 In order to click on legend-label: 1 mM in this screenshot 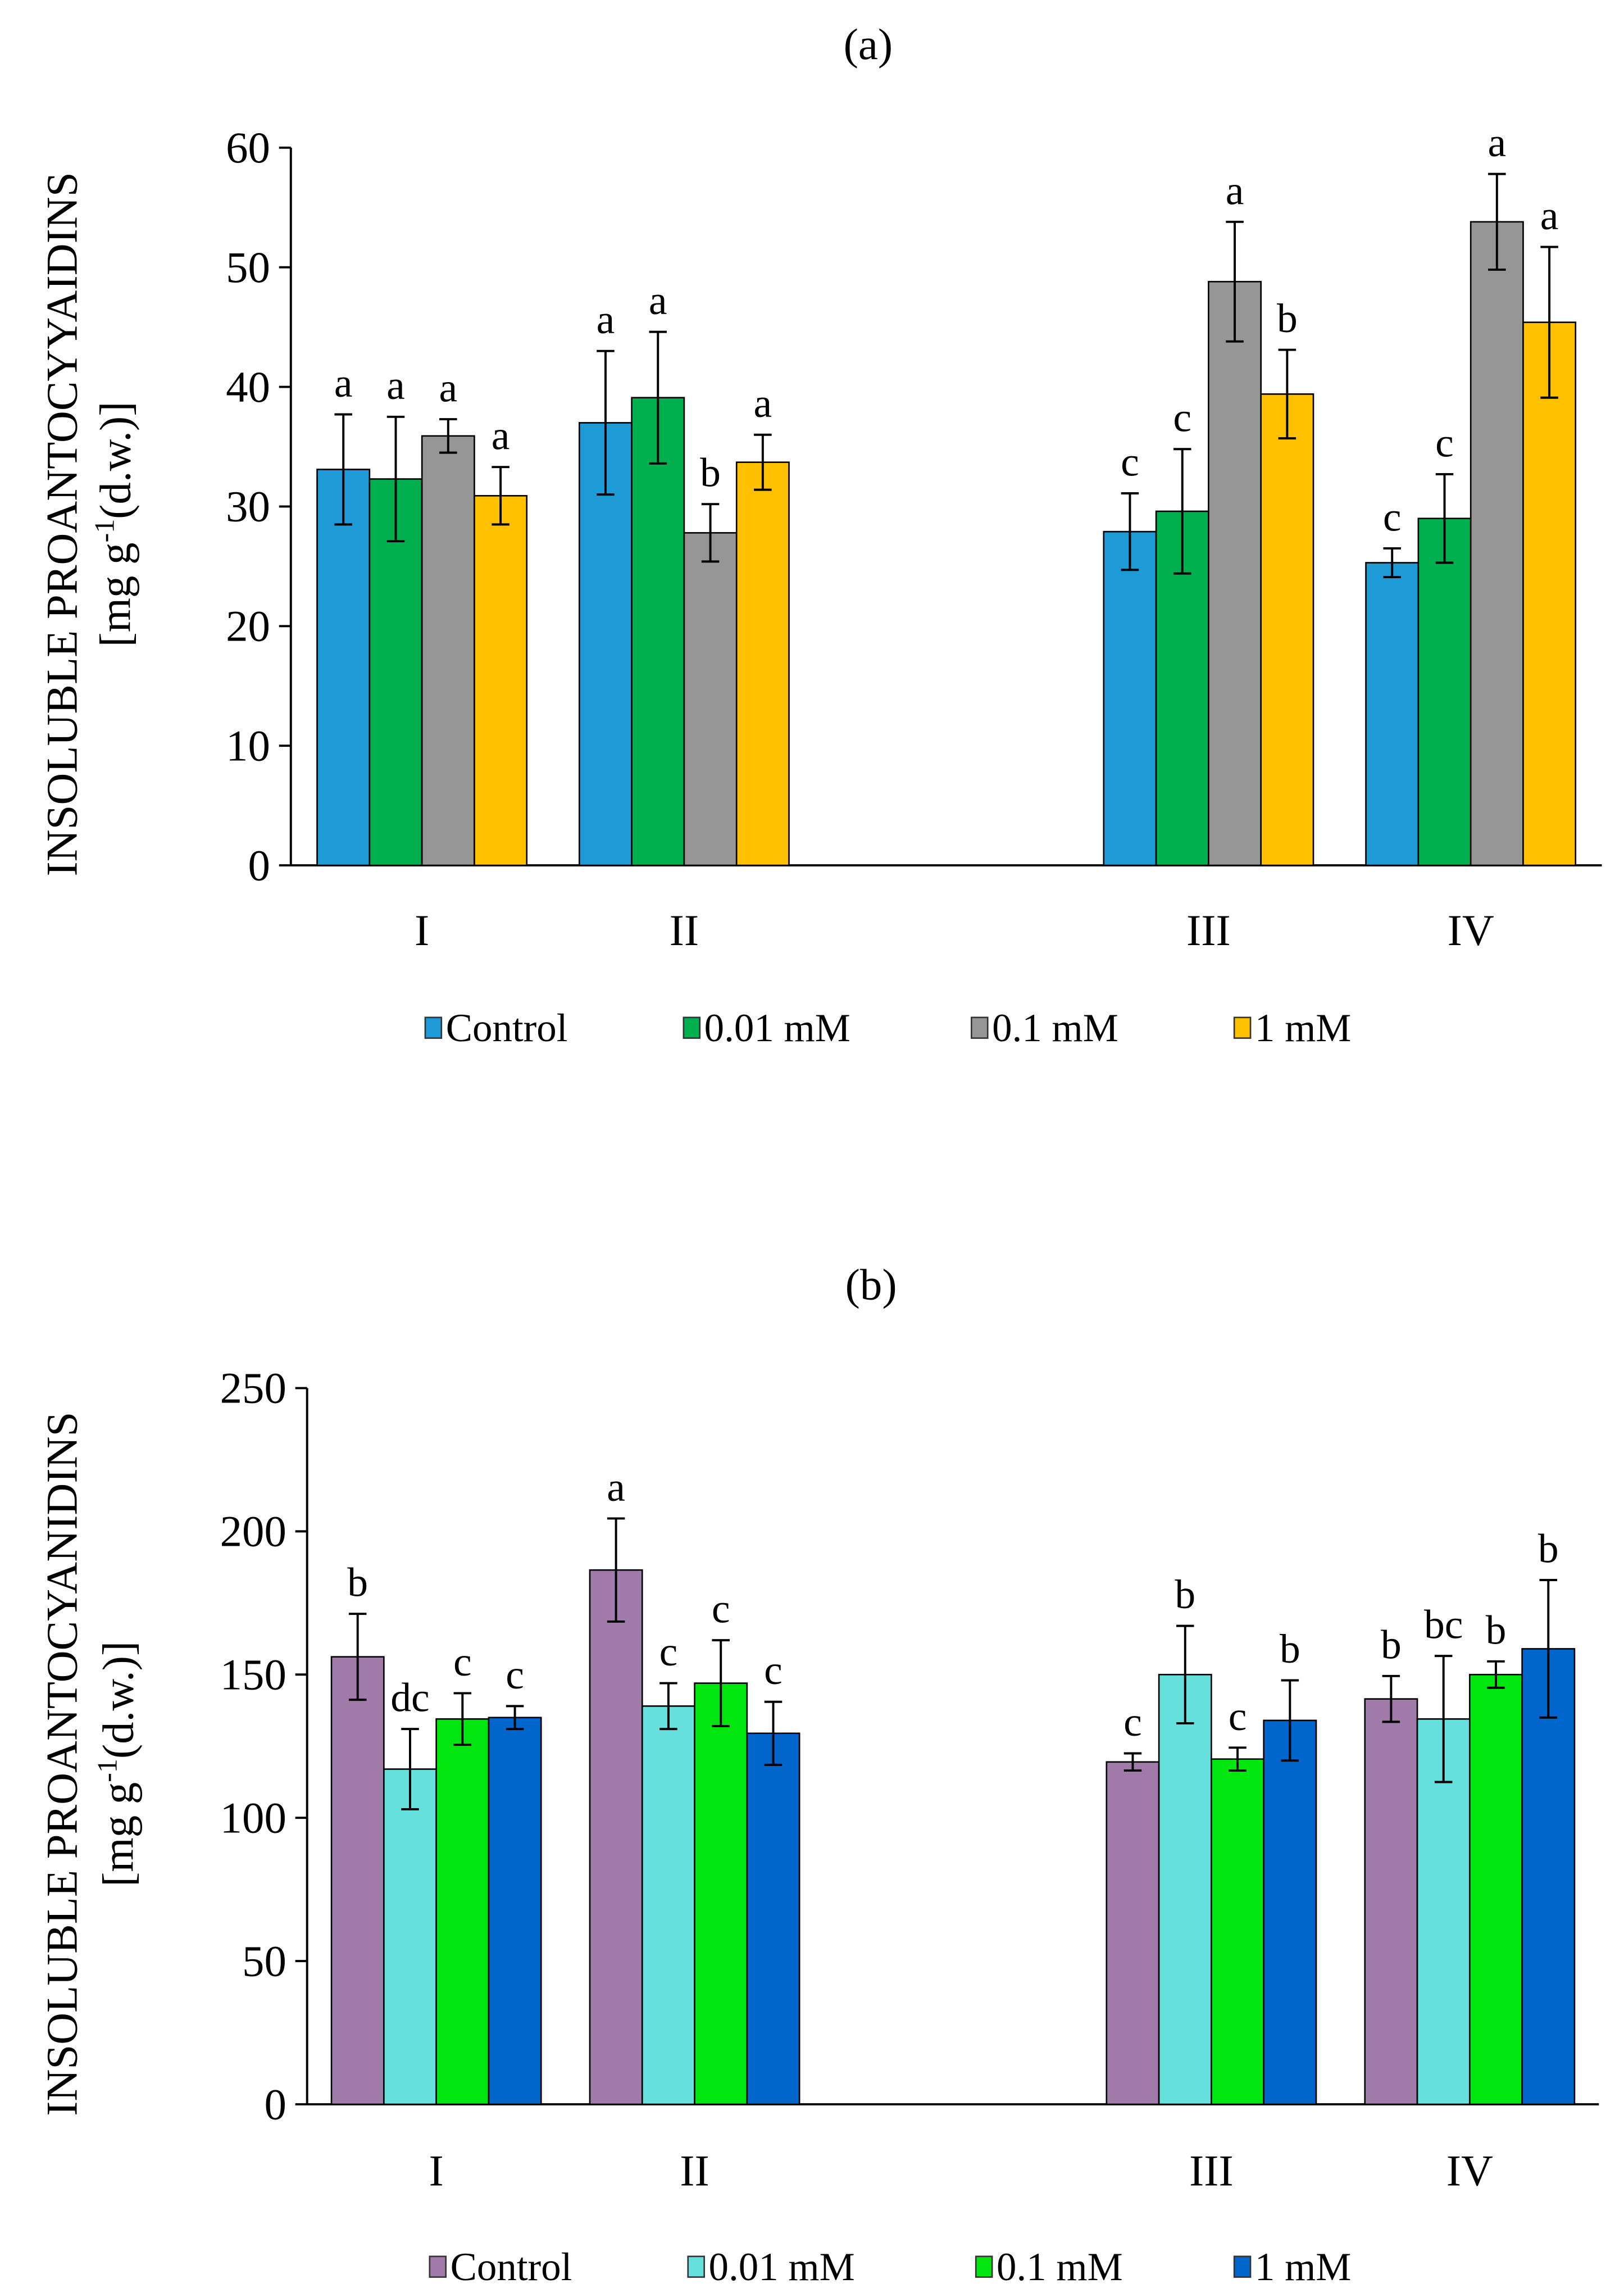, I will do `click(1303, 1028)`.